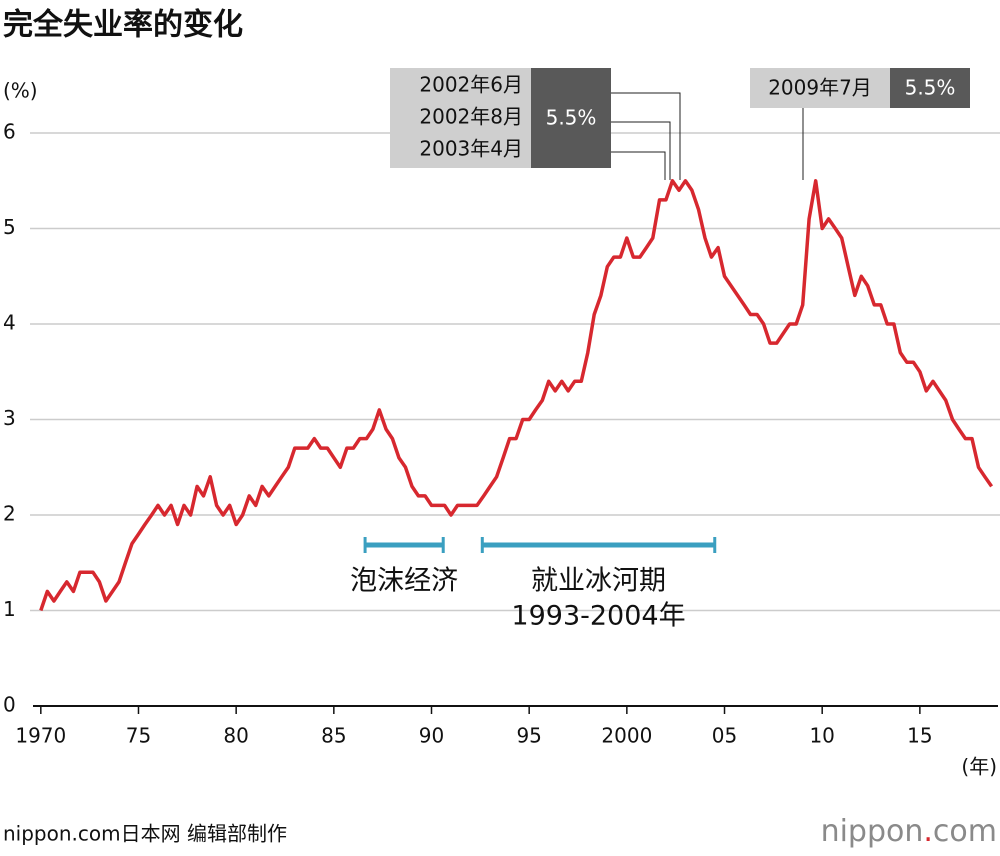 The height and width of the screenshot is (856, 1000). Describe the element at coordinates (123, 25) in the screenshot. I see `chart-title: 完全失业率的变化` at that location.